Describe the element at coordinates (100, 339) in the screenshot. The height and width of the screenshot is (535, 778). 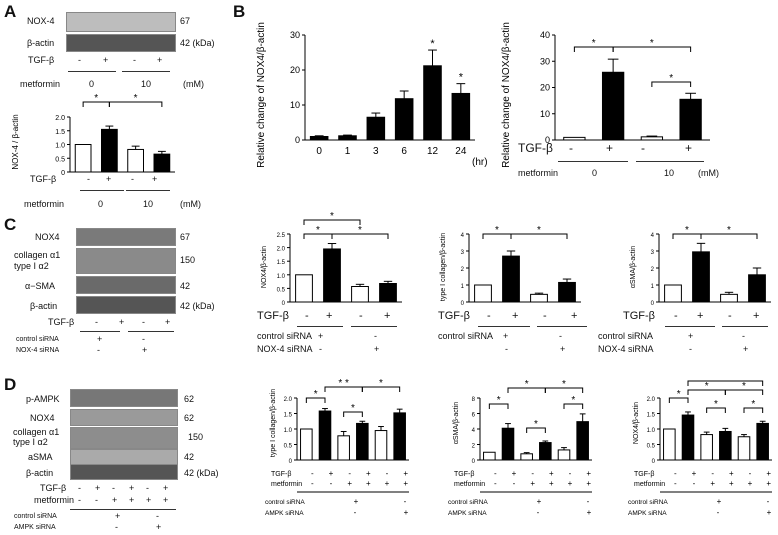
I see `c-blot-ctrl-mark: +` at that location.